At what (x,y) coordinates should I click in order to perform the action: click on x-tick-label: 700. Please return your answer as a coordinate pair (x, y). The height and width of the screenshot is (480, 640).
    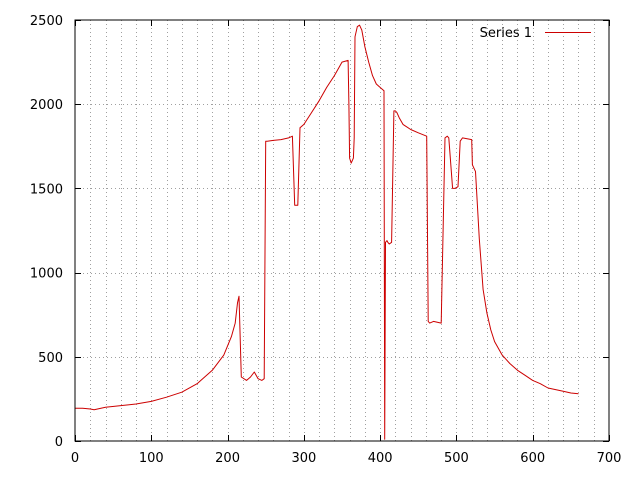
    Looking at the image, I should click on (609, 458).